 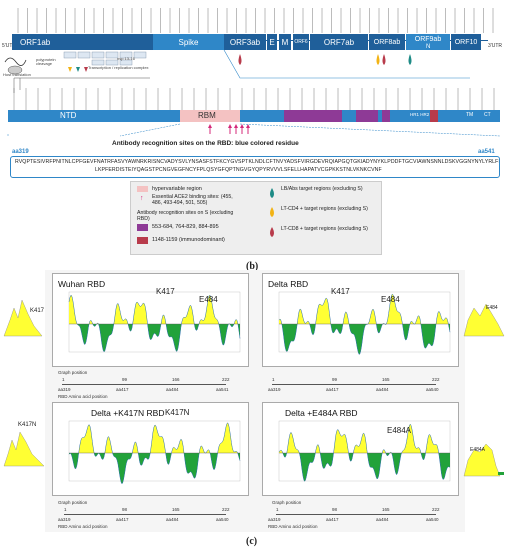 What do you see at coordinates (324, 229) in the screenshot?
I see `cd8-label: LT-CD8 + target regions (excluding S)` at bounding box center [324, 229].